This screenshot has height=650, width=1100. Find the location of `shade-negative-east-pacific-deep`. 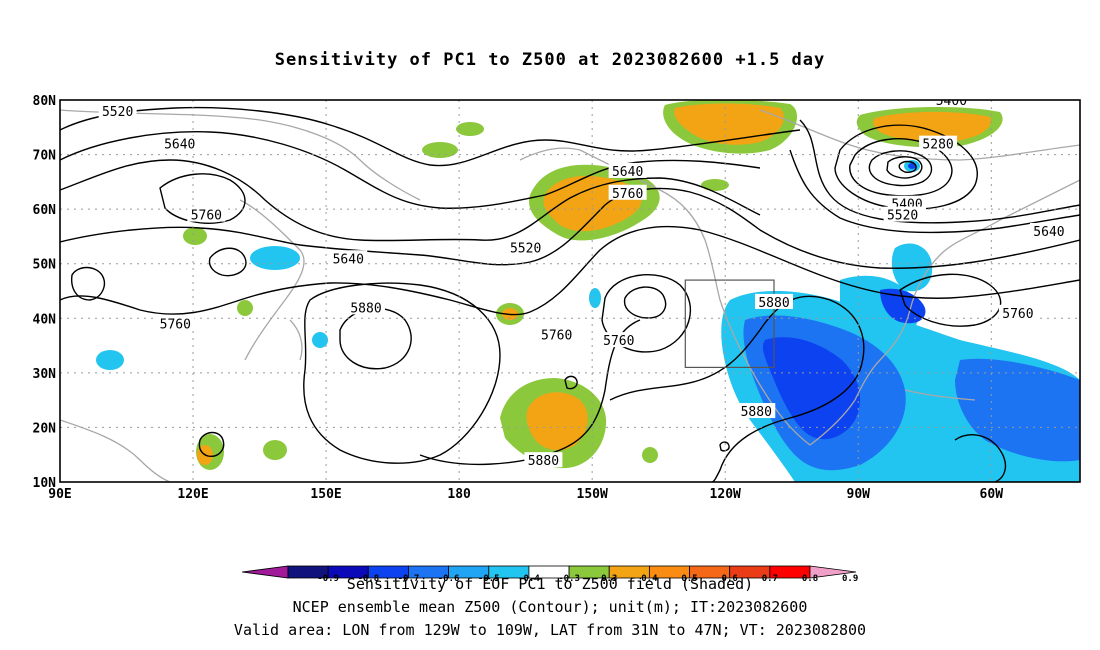

shade-negative-east-pacific-deep is located at coordinates (811, 388).